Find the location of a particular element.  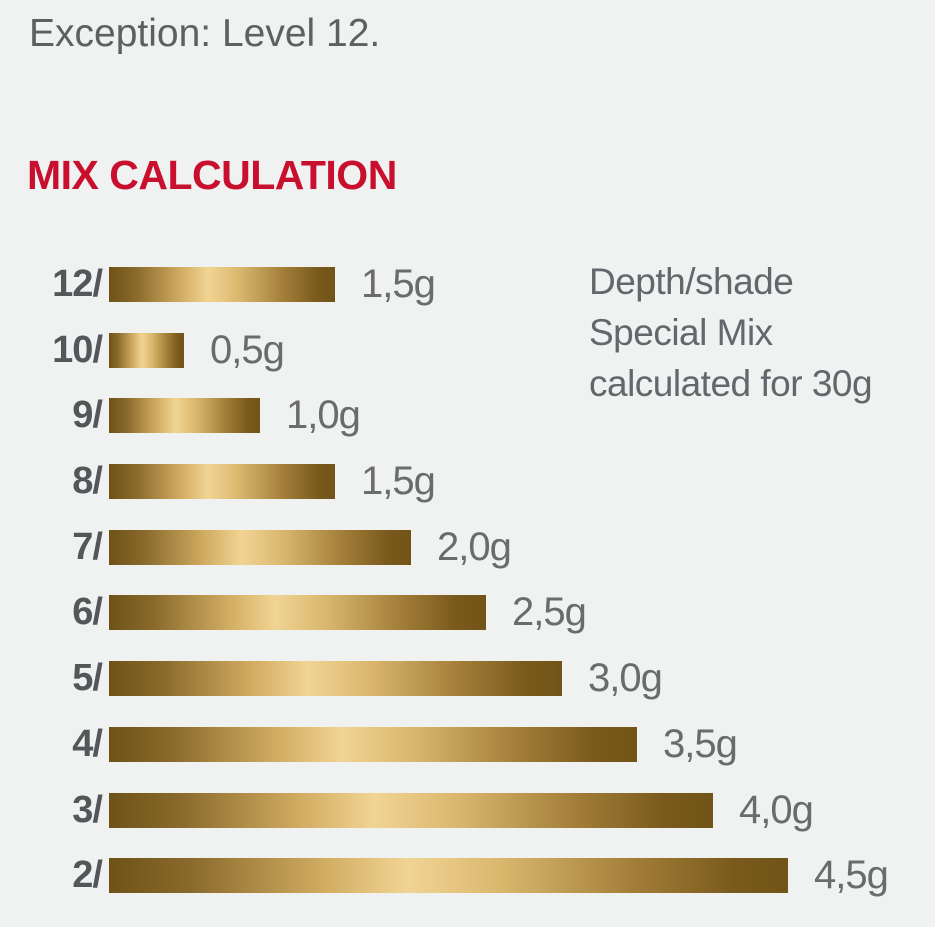

annotation-line-3: calculated for 30g is located at coordinates (731, 383).